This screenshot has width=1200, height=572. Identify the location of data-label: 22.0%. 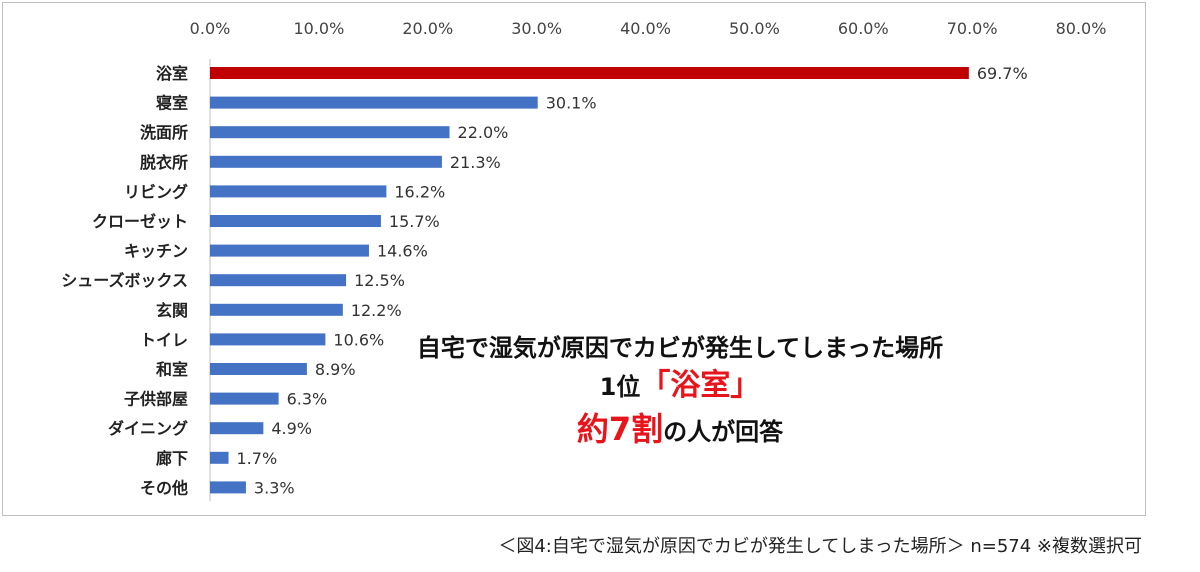
(483, 132).